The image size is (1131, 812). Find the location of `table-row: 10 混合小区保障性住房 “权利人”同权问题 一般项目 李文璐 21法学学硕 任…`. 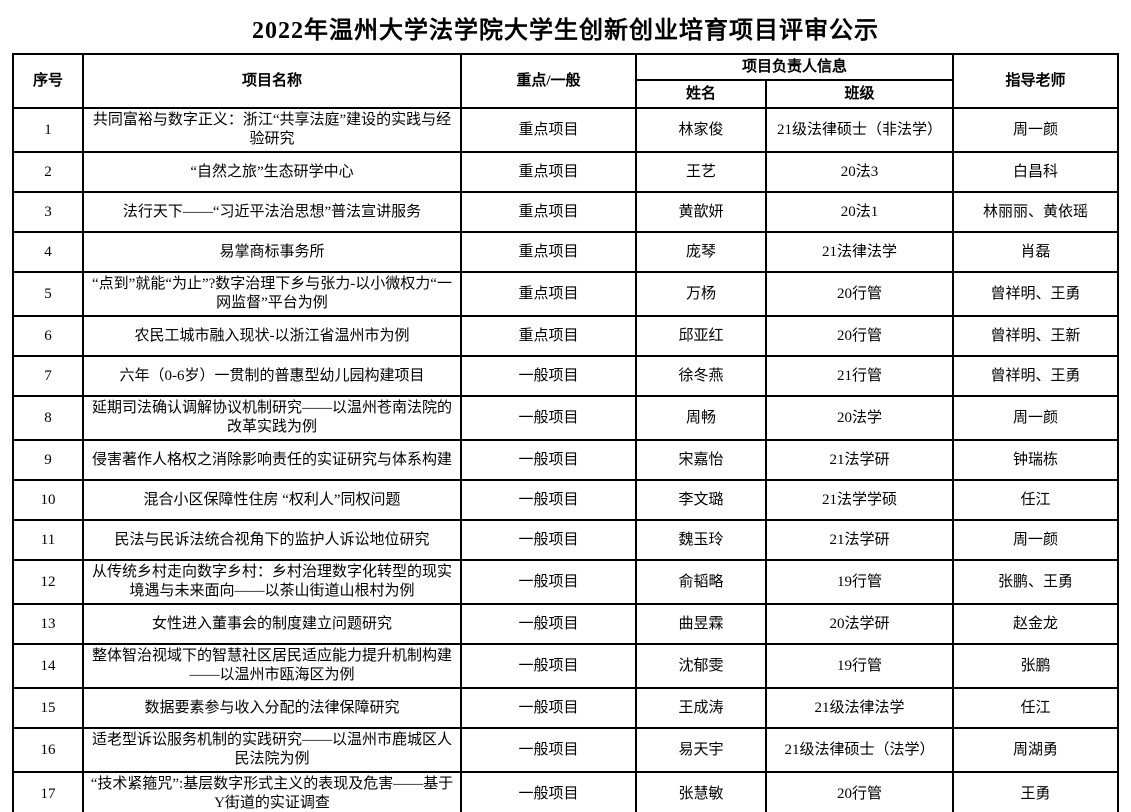

table-row: 10 混合小区保障性住房 “权利人”同权问题 一般项目 李文璐 21法学学硕 任… is located at coordinates (565, 500).